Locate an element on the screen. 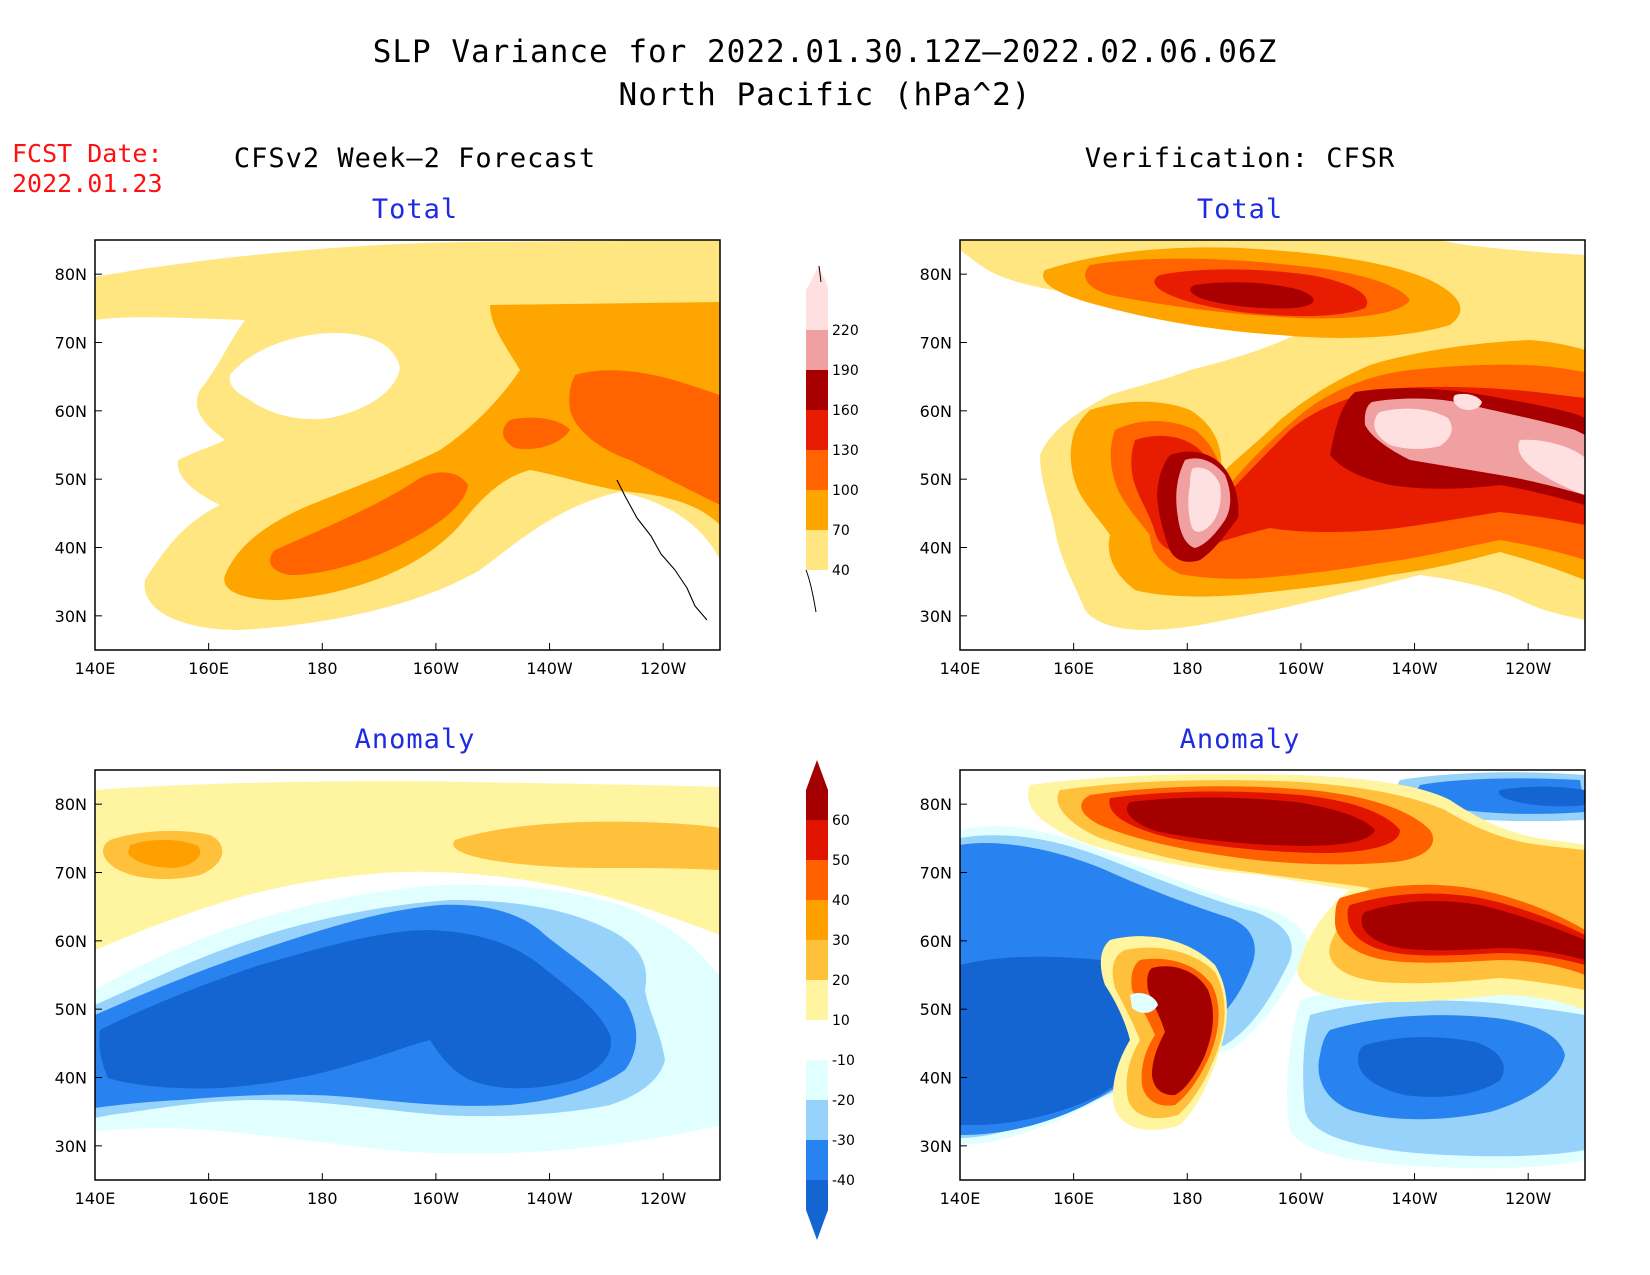  verification-anomaly-frame is located at coordinates (1272, 975).